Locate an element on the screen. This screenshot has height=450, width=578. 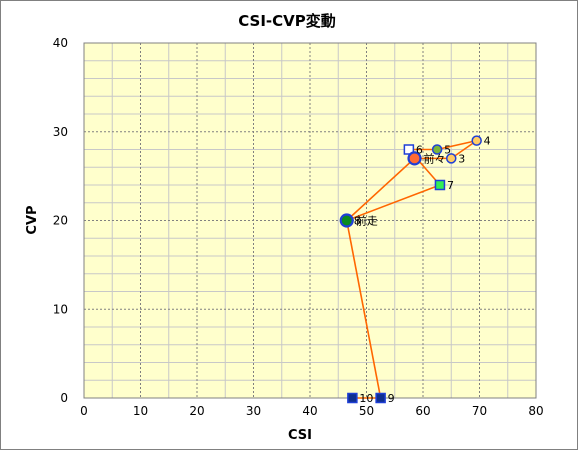
x-tick-label: 40 is located at coordinates (309, 411).